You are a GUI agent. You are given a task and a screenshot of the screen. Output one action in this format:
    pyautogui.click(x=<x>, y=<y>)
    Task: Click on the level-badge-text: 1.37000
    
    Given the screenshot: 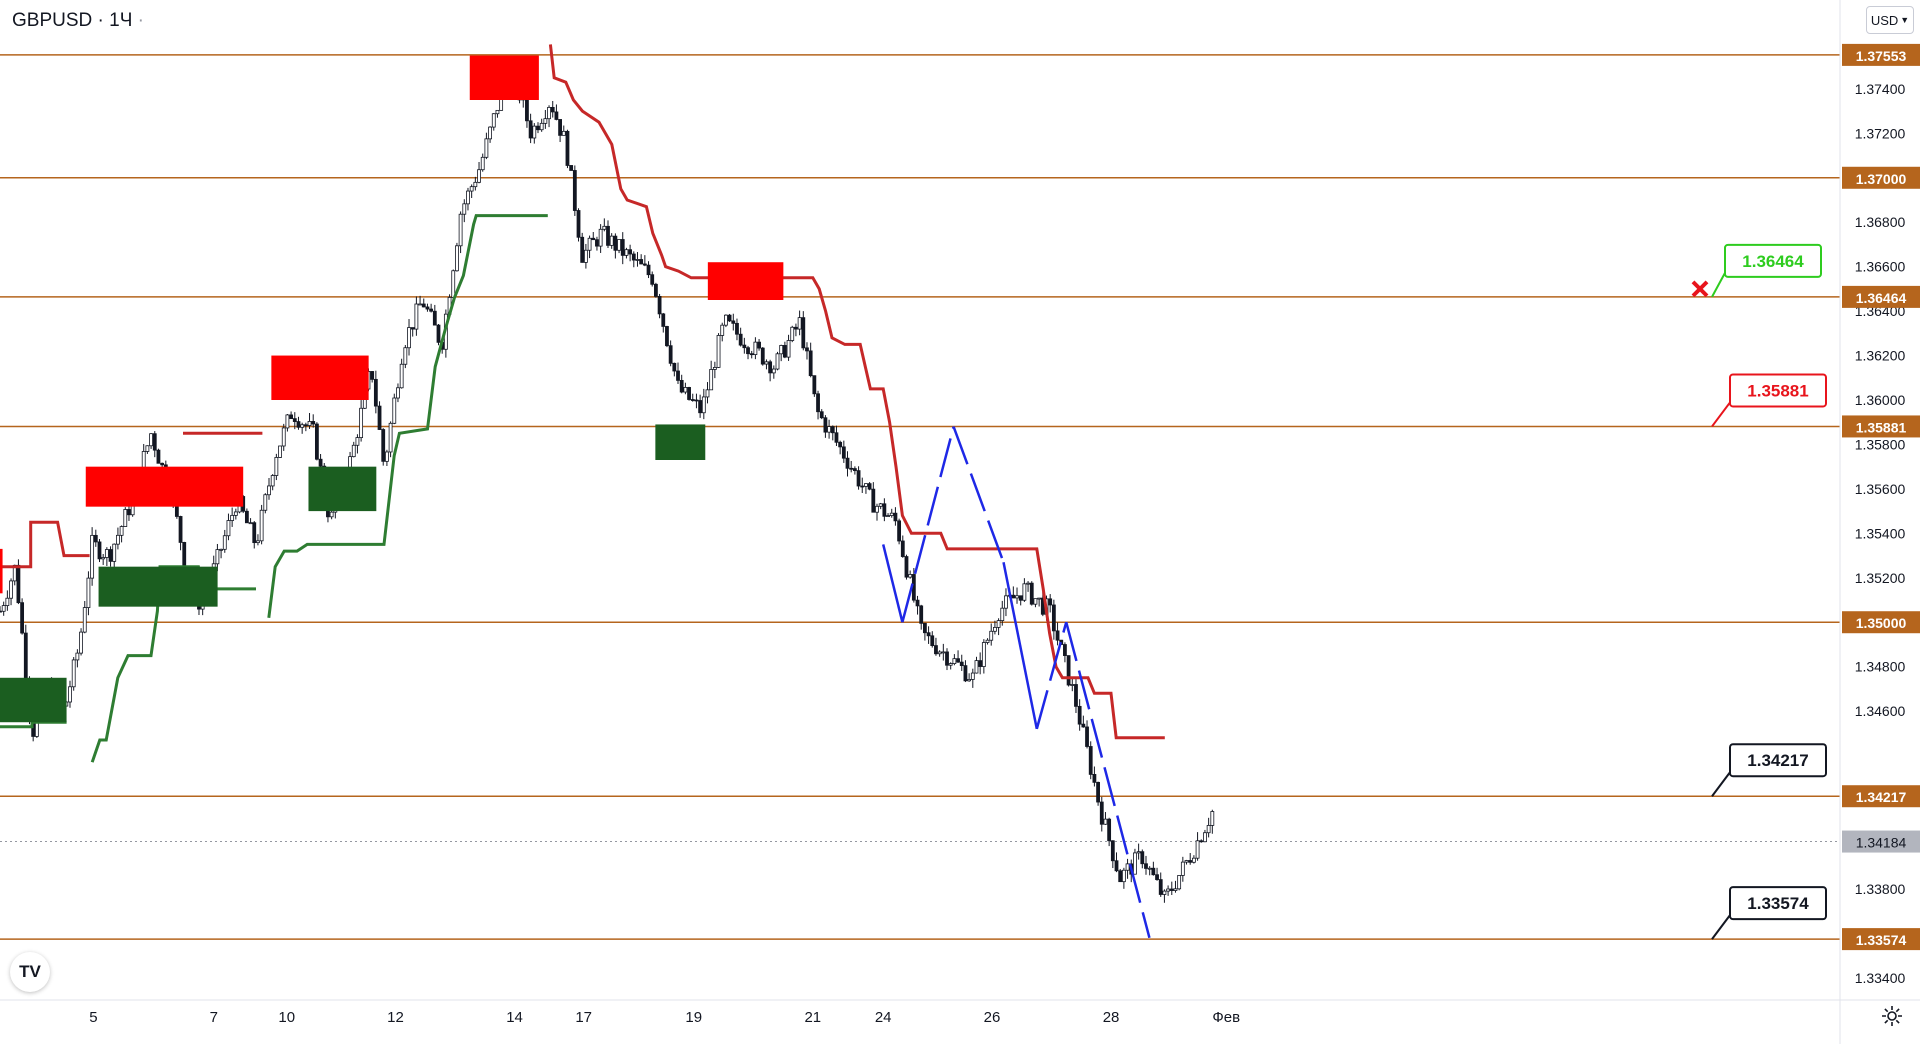 What is the action you would take?
    pyautogui.click(x=1881, y=179)
    